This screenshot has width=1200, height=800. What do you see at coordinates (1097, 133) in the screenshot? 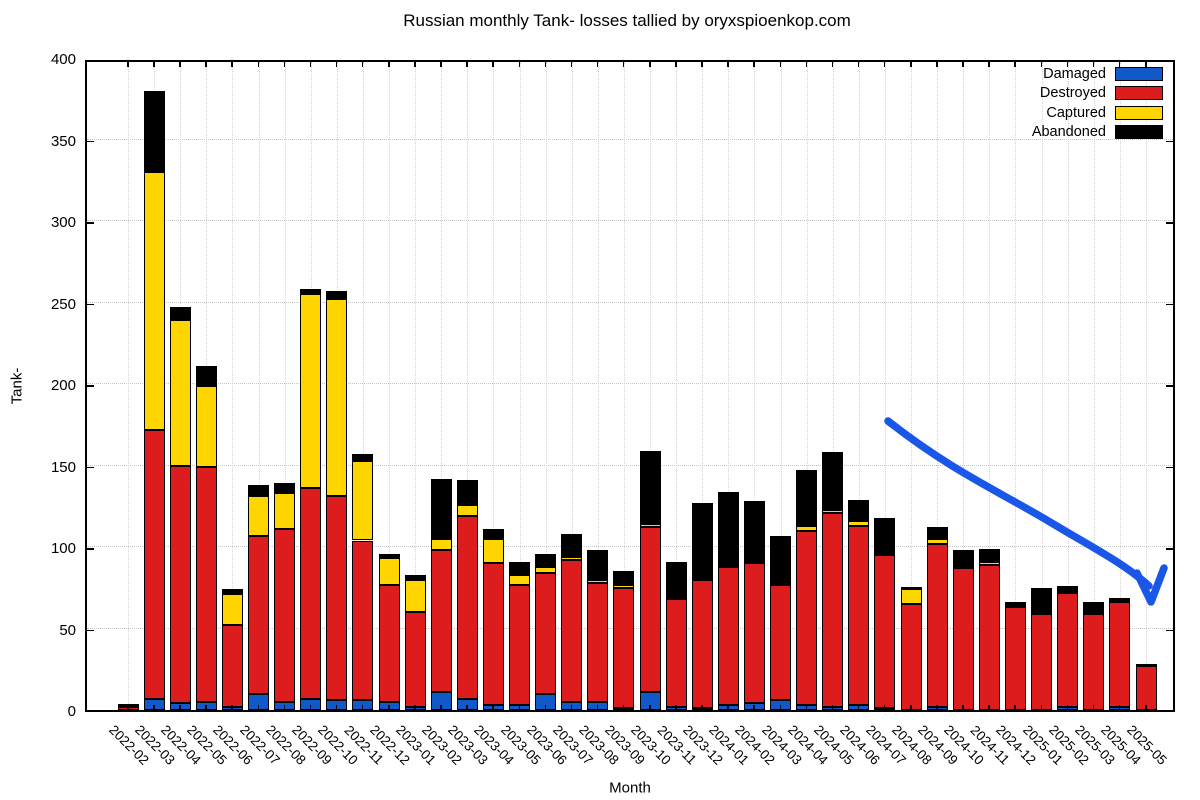
I see `legend-item-abandoned: Abandoned` at bounding box center [1097, 133].